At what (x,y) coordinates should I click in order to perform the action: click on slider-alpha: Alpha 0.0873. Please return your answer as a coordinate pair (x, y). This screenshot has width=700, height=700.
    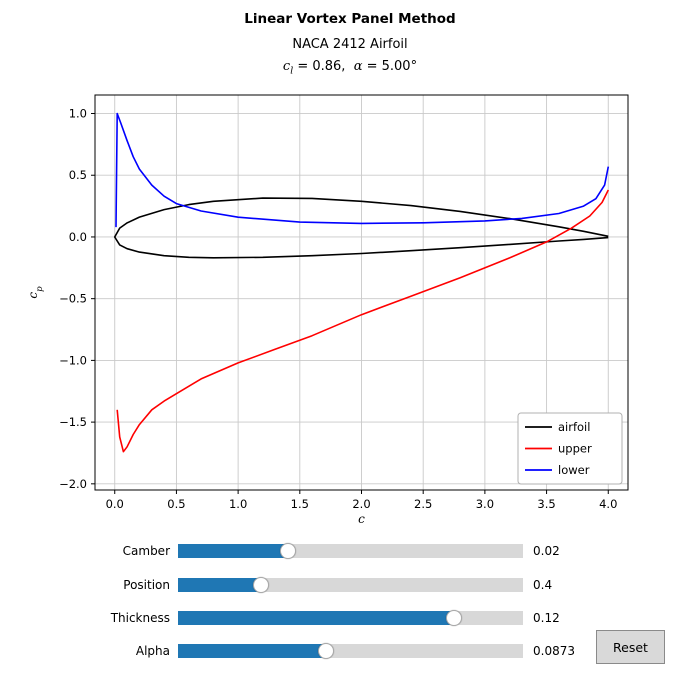
    Looking at the image, I should click on (287, 651).